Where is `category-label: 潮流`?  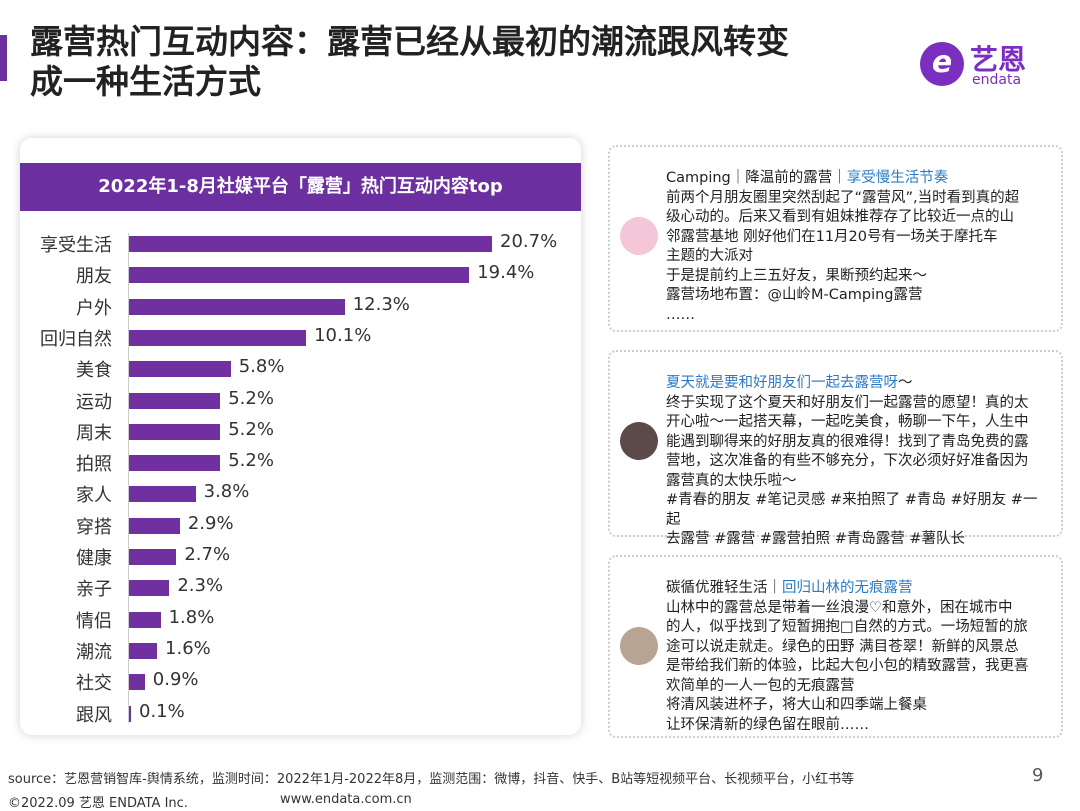 category-label: 潮流 is located at coordinates (94, 652).